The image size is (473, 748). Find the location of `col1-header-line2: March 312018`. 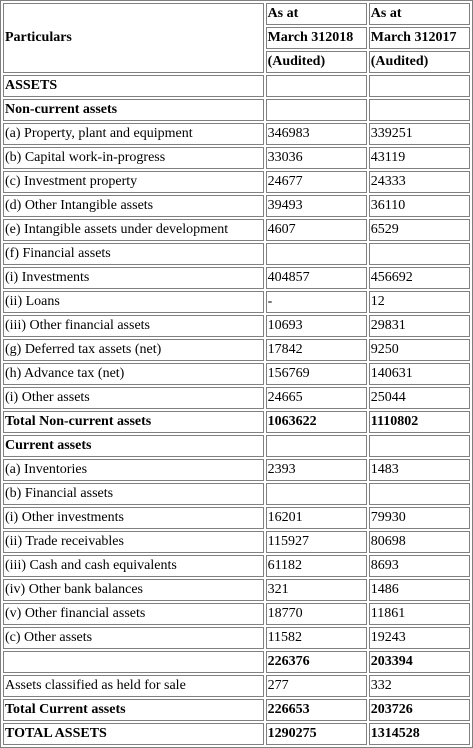

col1-header-line2: March 312018 is located at coordinates (316, 38).